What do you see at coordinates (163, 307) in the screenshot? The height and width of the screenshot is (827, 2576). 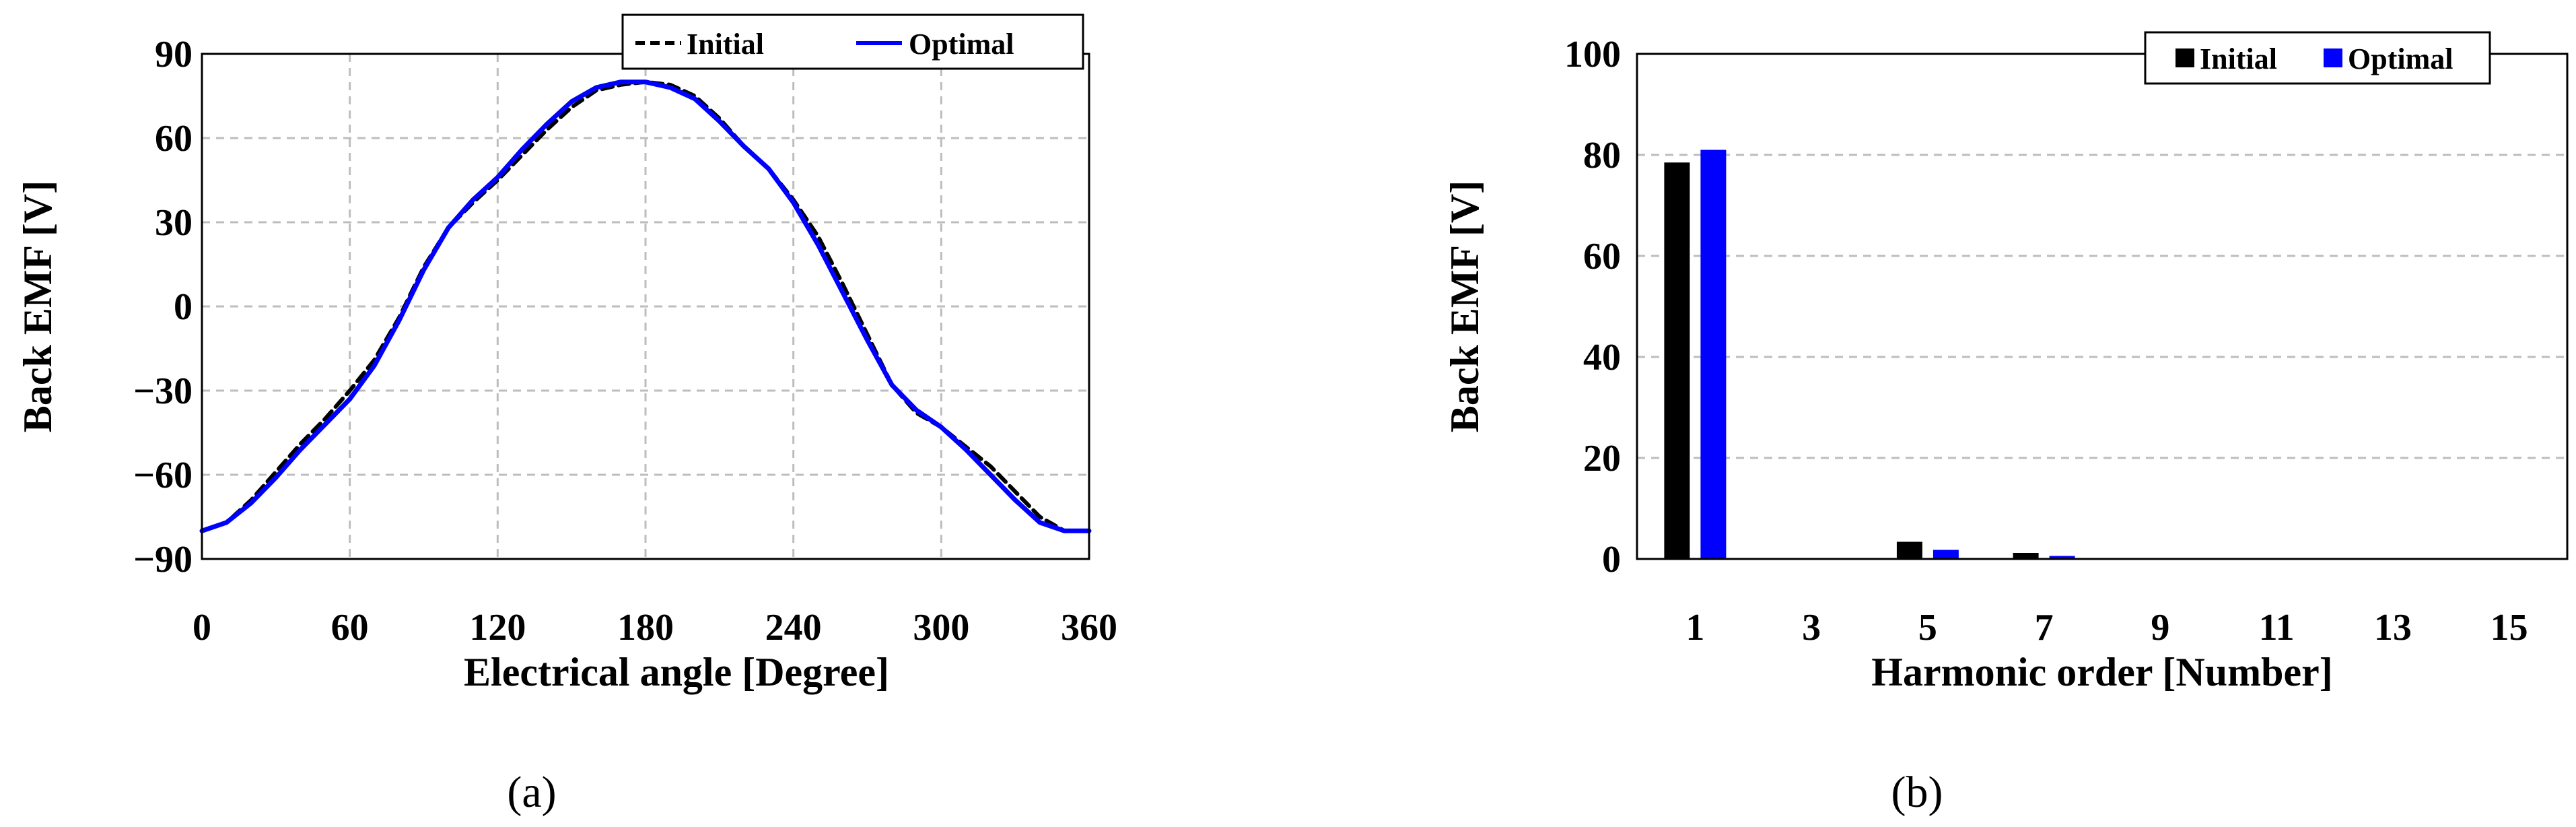 I see `chart-a-y-tick-labels: 90 60 30 0 −30 −60 −90` at bounding box center [163, 307].